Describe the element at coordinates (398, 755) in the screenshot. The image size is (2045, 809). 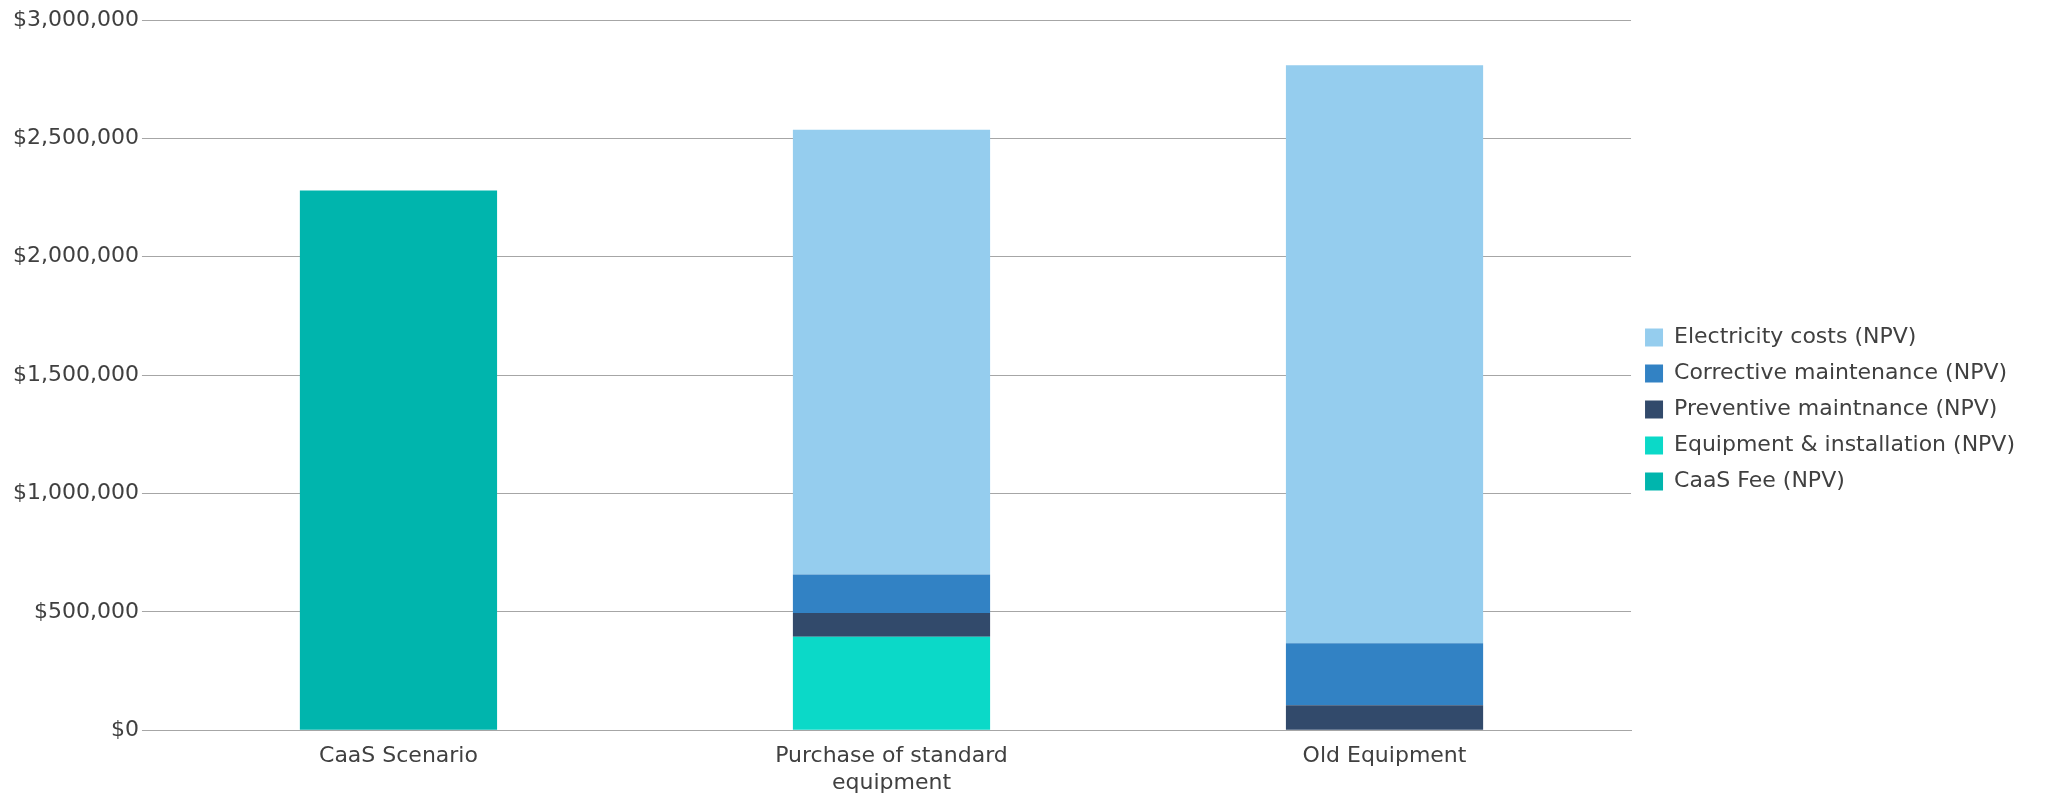
I see `x-tick-label: CaaS Scenario` at that location.